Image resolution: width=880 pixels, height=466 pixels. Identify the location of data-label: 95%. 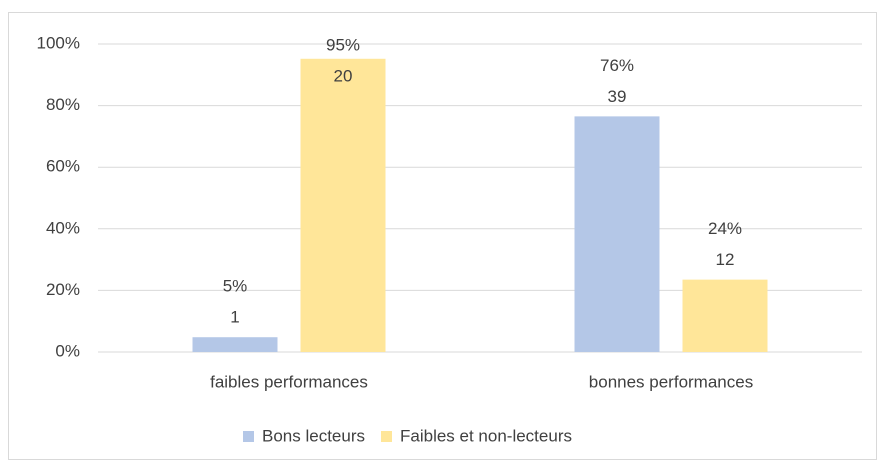
(343, 44).